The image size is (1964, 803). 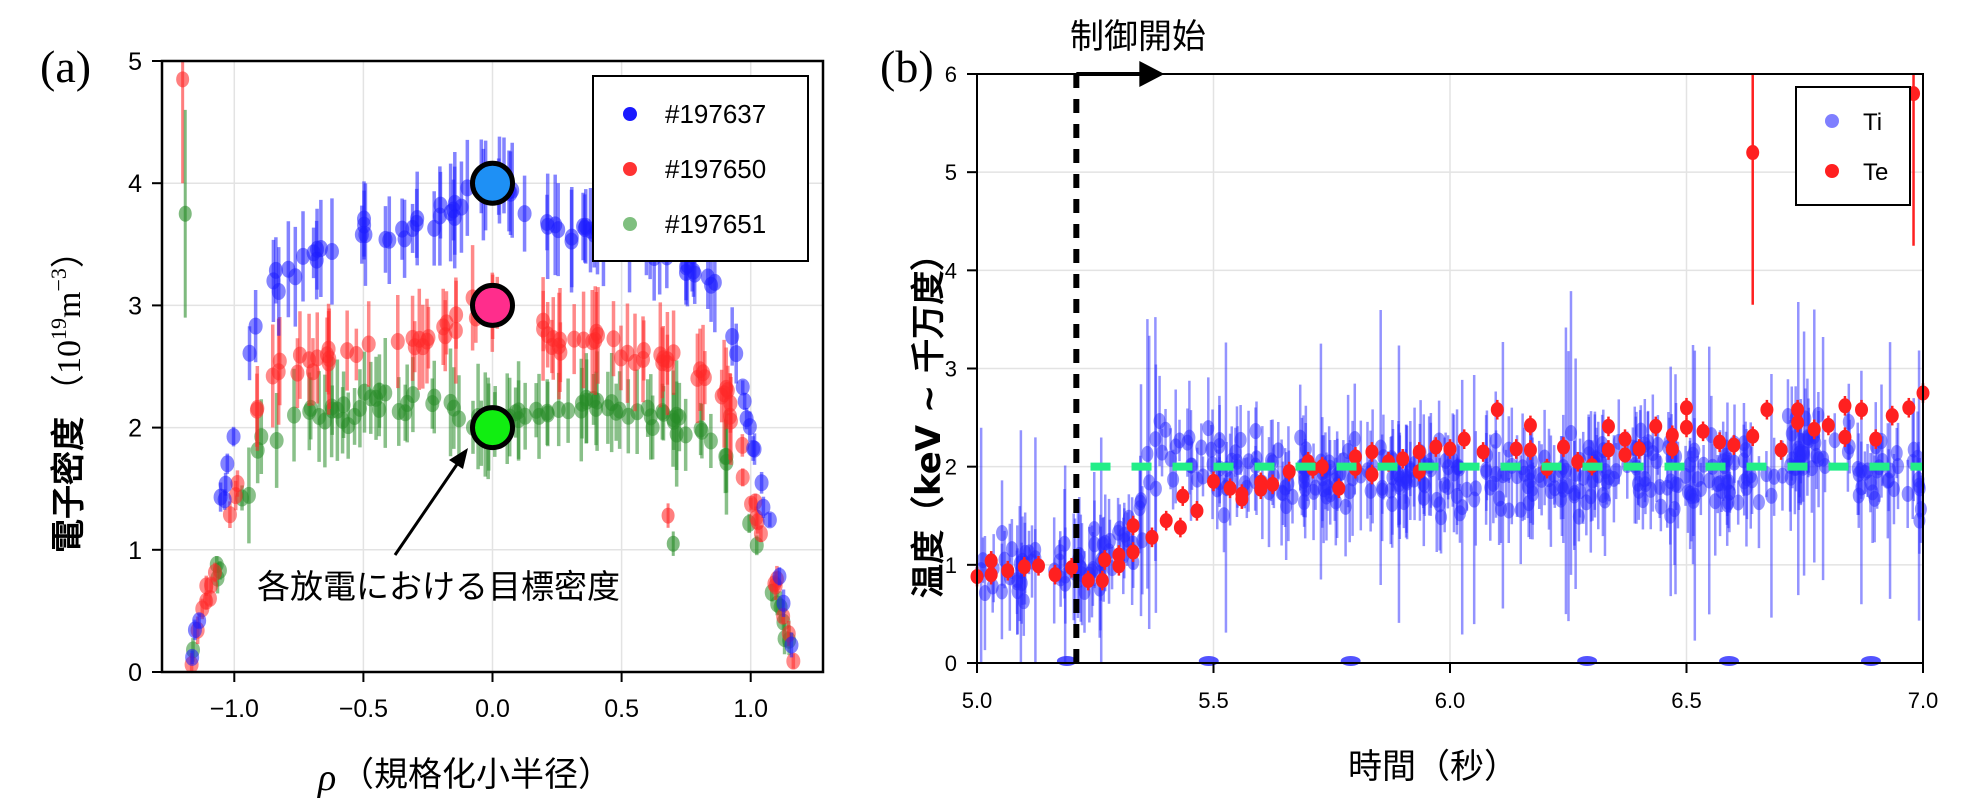 What do you see at coordinates (438, 586) in the screenshot?
I see `annotation-text: 各放電における目標密度` at bounding box center [438, 586].